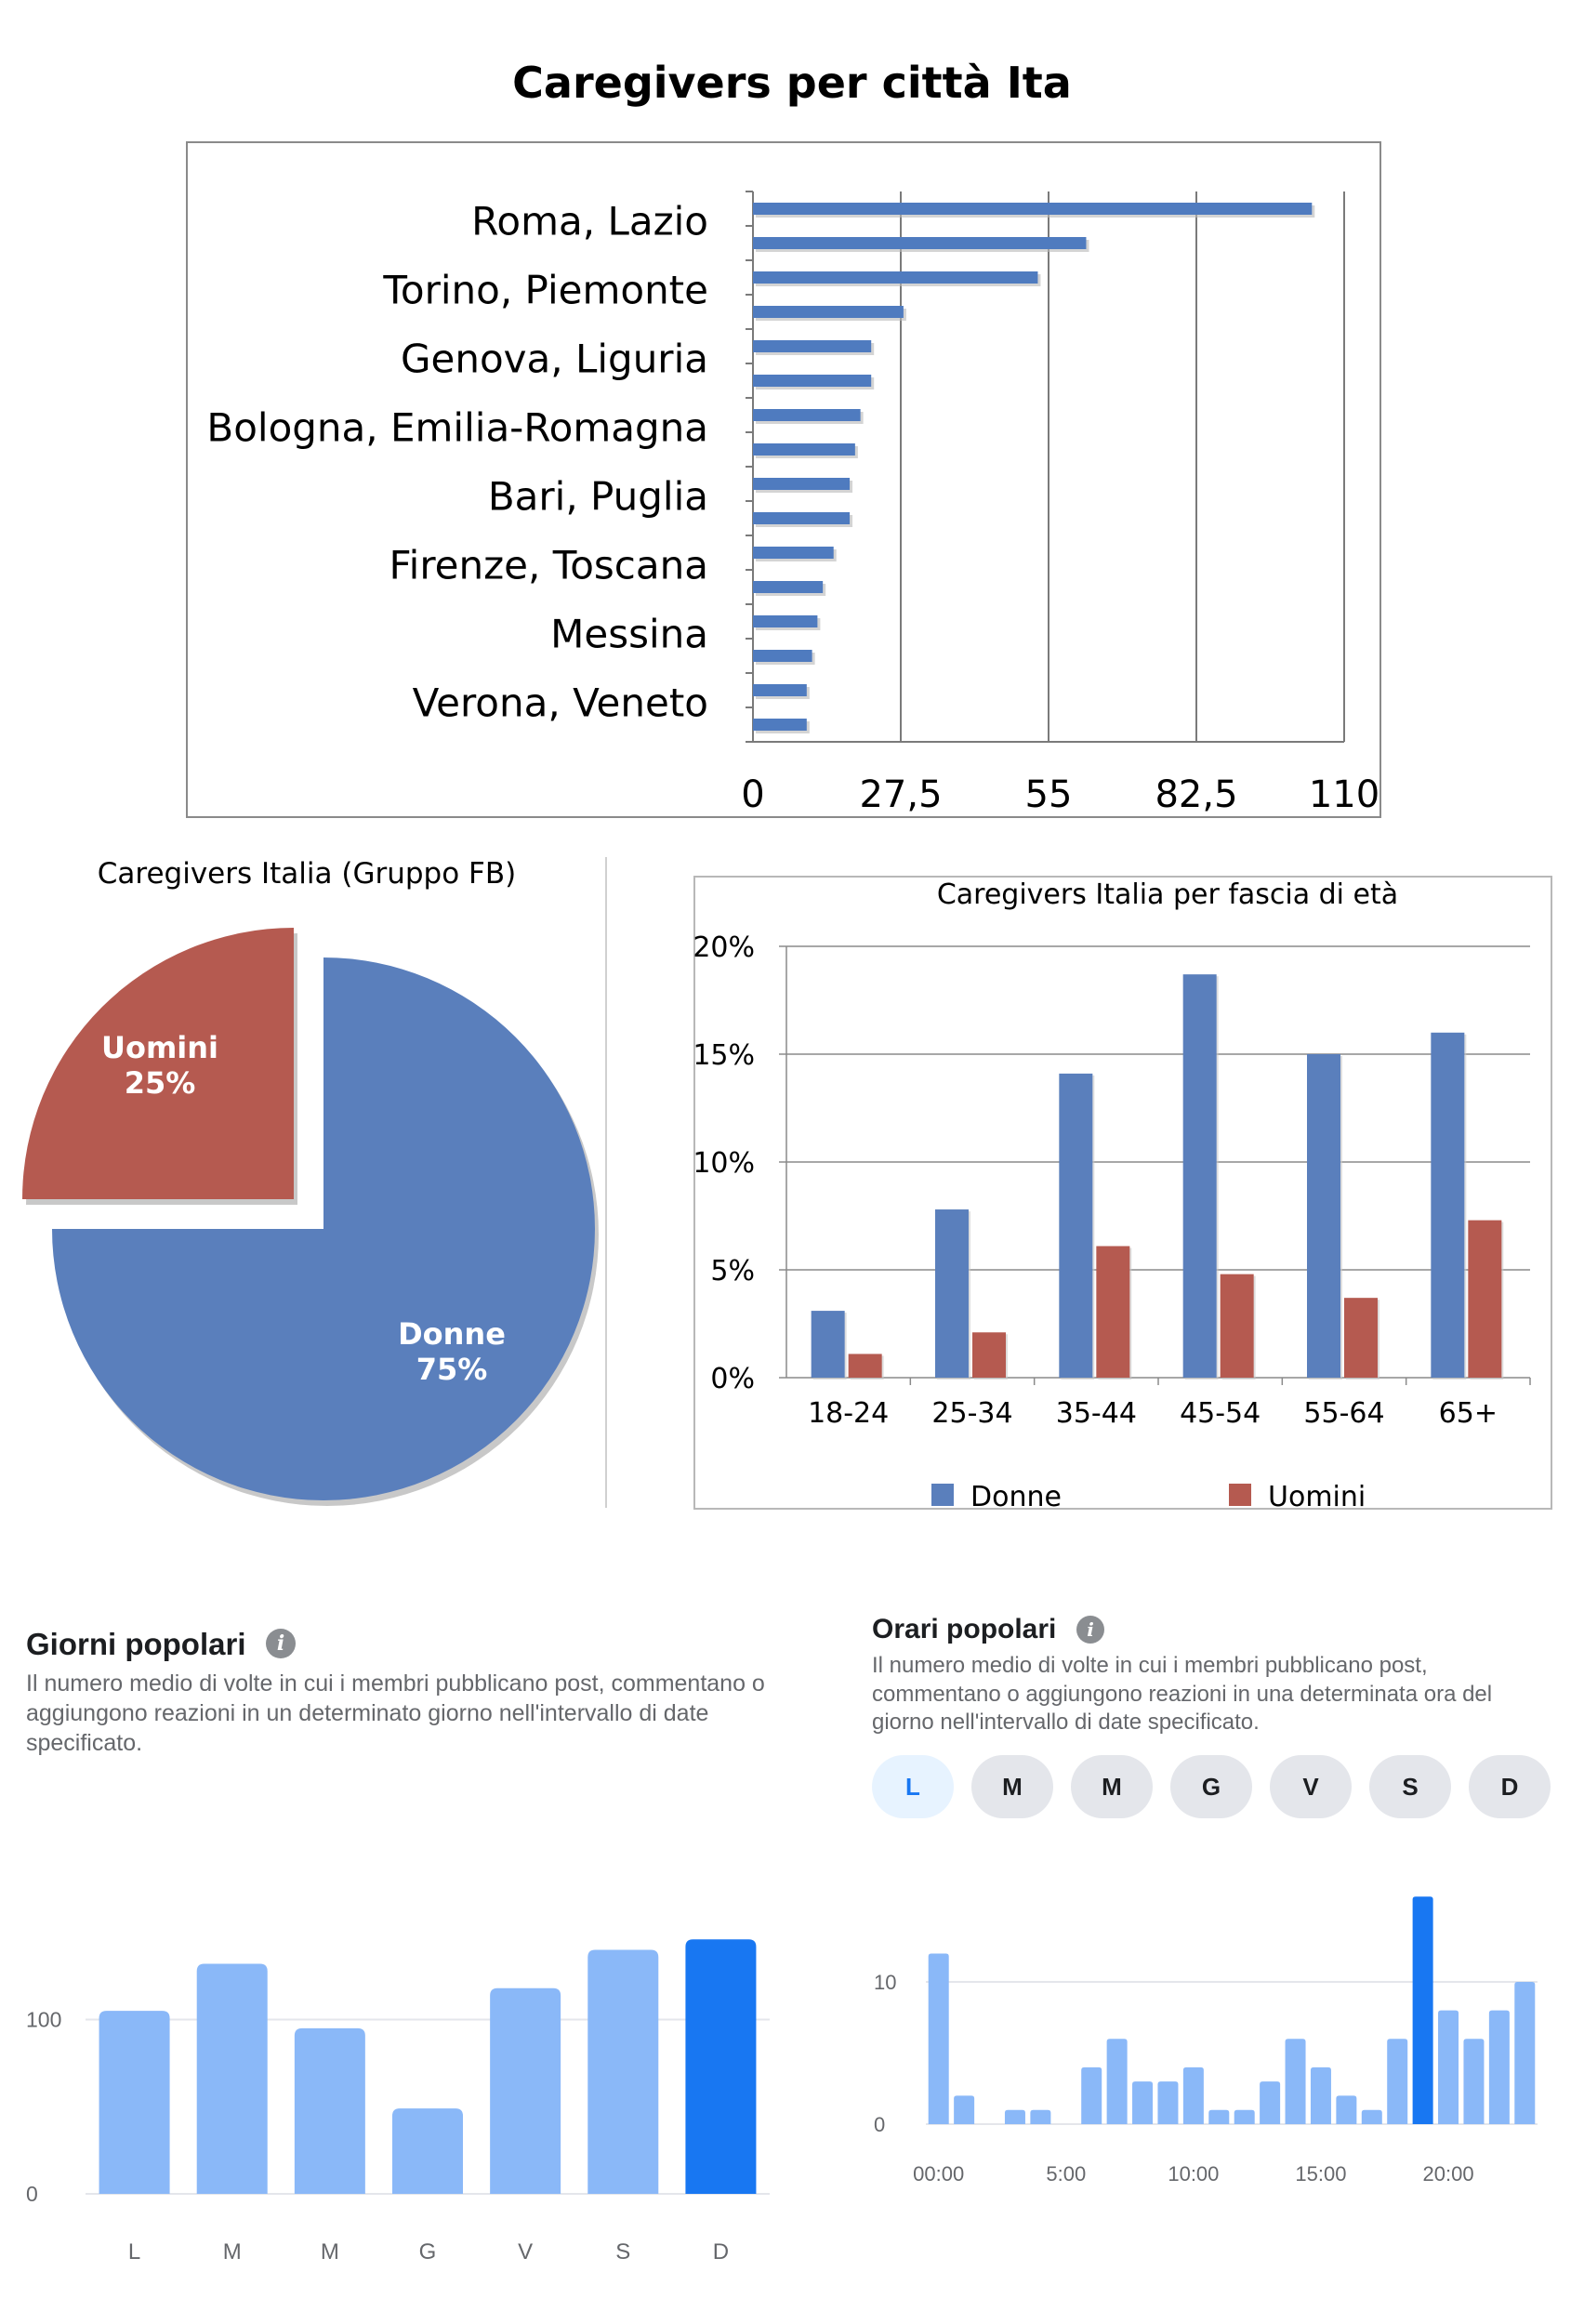 This screenshot has width=1584, height=2324. I want to click on x-tick-label: 45-54, so click(1220, 1413).